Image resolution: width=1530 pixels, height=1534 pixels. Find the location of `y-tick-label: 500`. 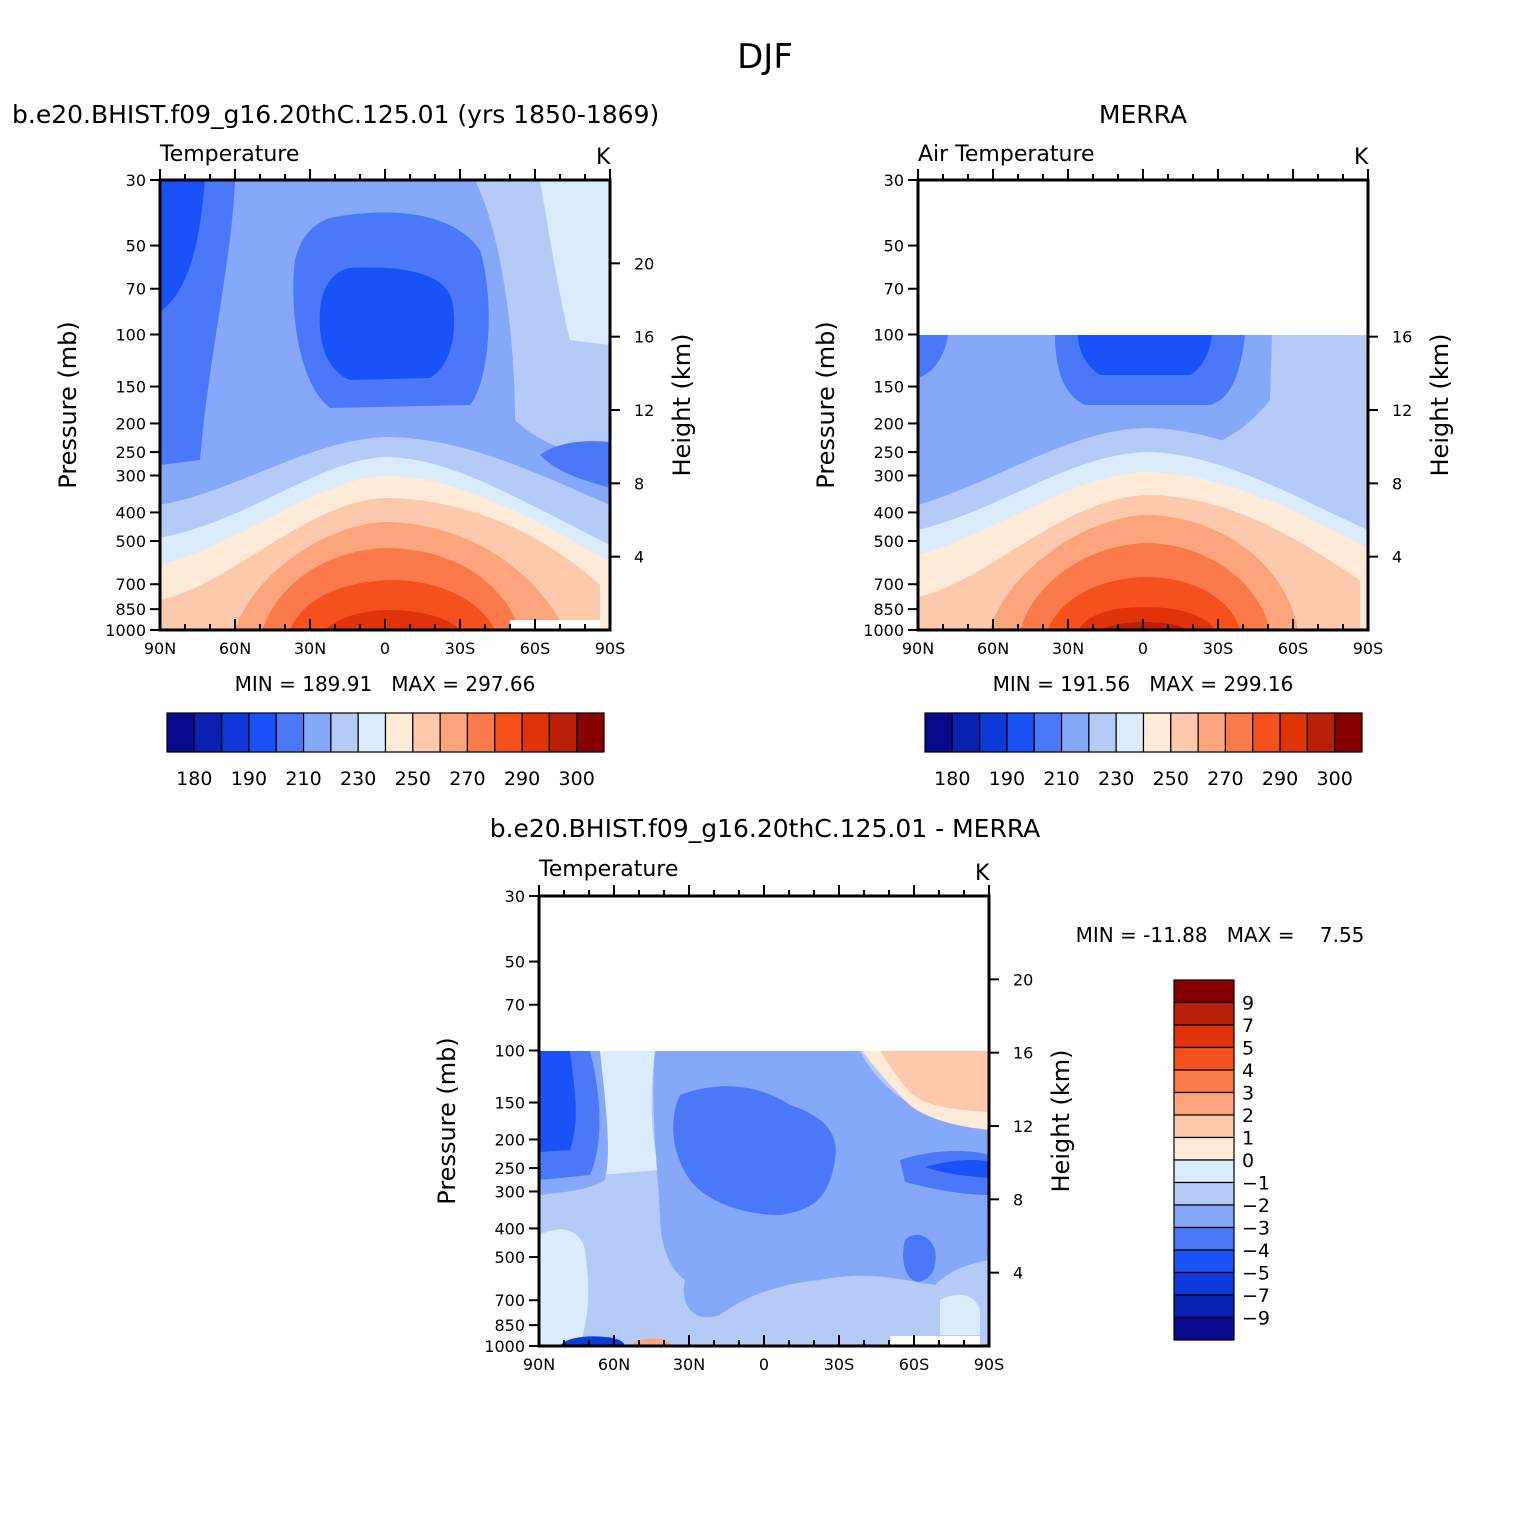

y-tick-label: 500 is located at coordinates (130, 541).